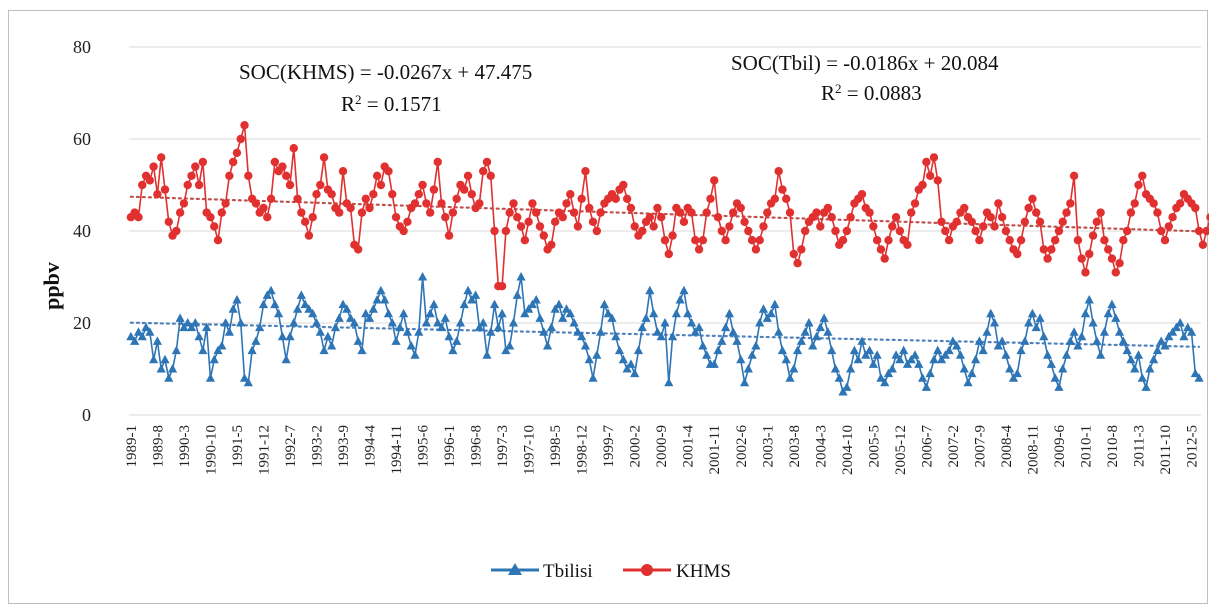 Image resolution: width=1217 pixels, height=609 pixels. Describe the element at coordinates (132, 446) in the screenshot. I see `x-tick-label: 1989-1` at that location.